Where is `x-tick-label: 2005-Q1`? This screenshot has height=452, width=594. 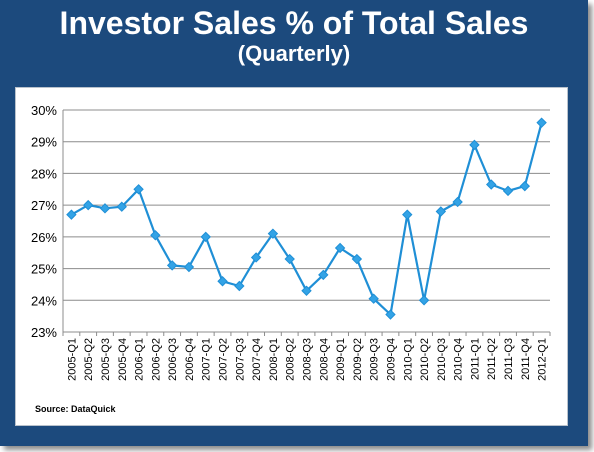 x-tick-label: 2005-Q1 is located at coordinates (72, 359).